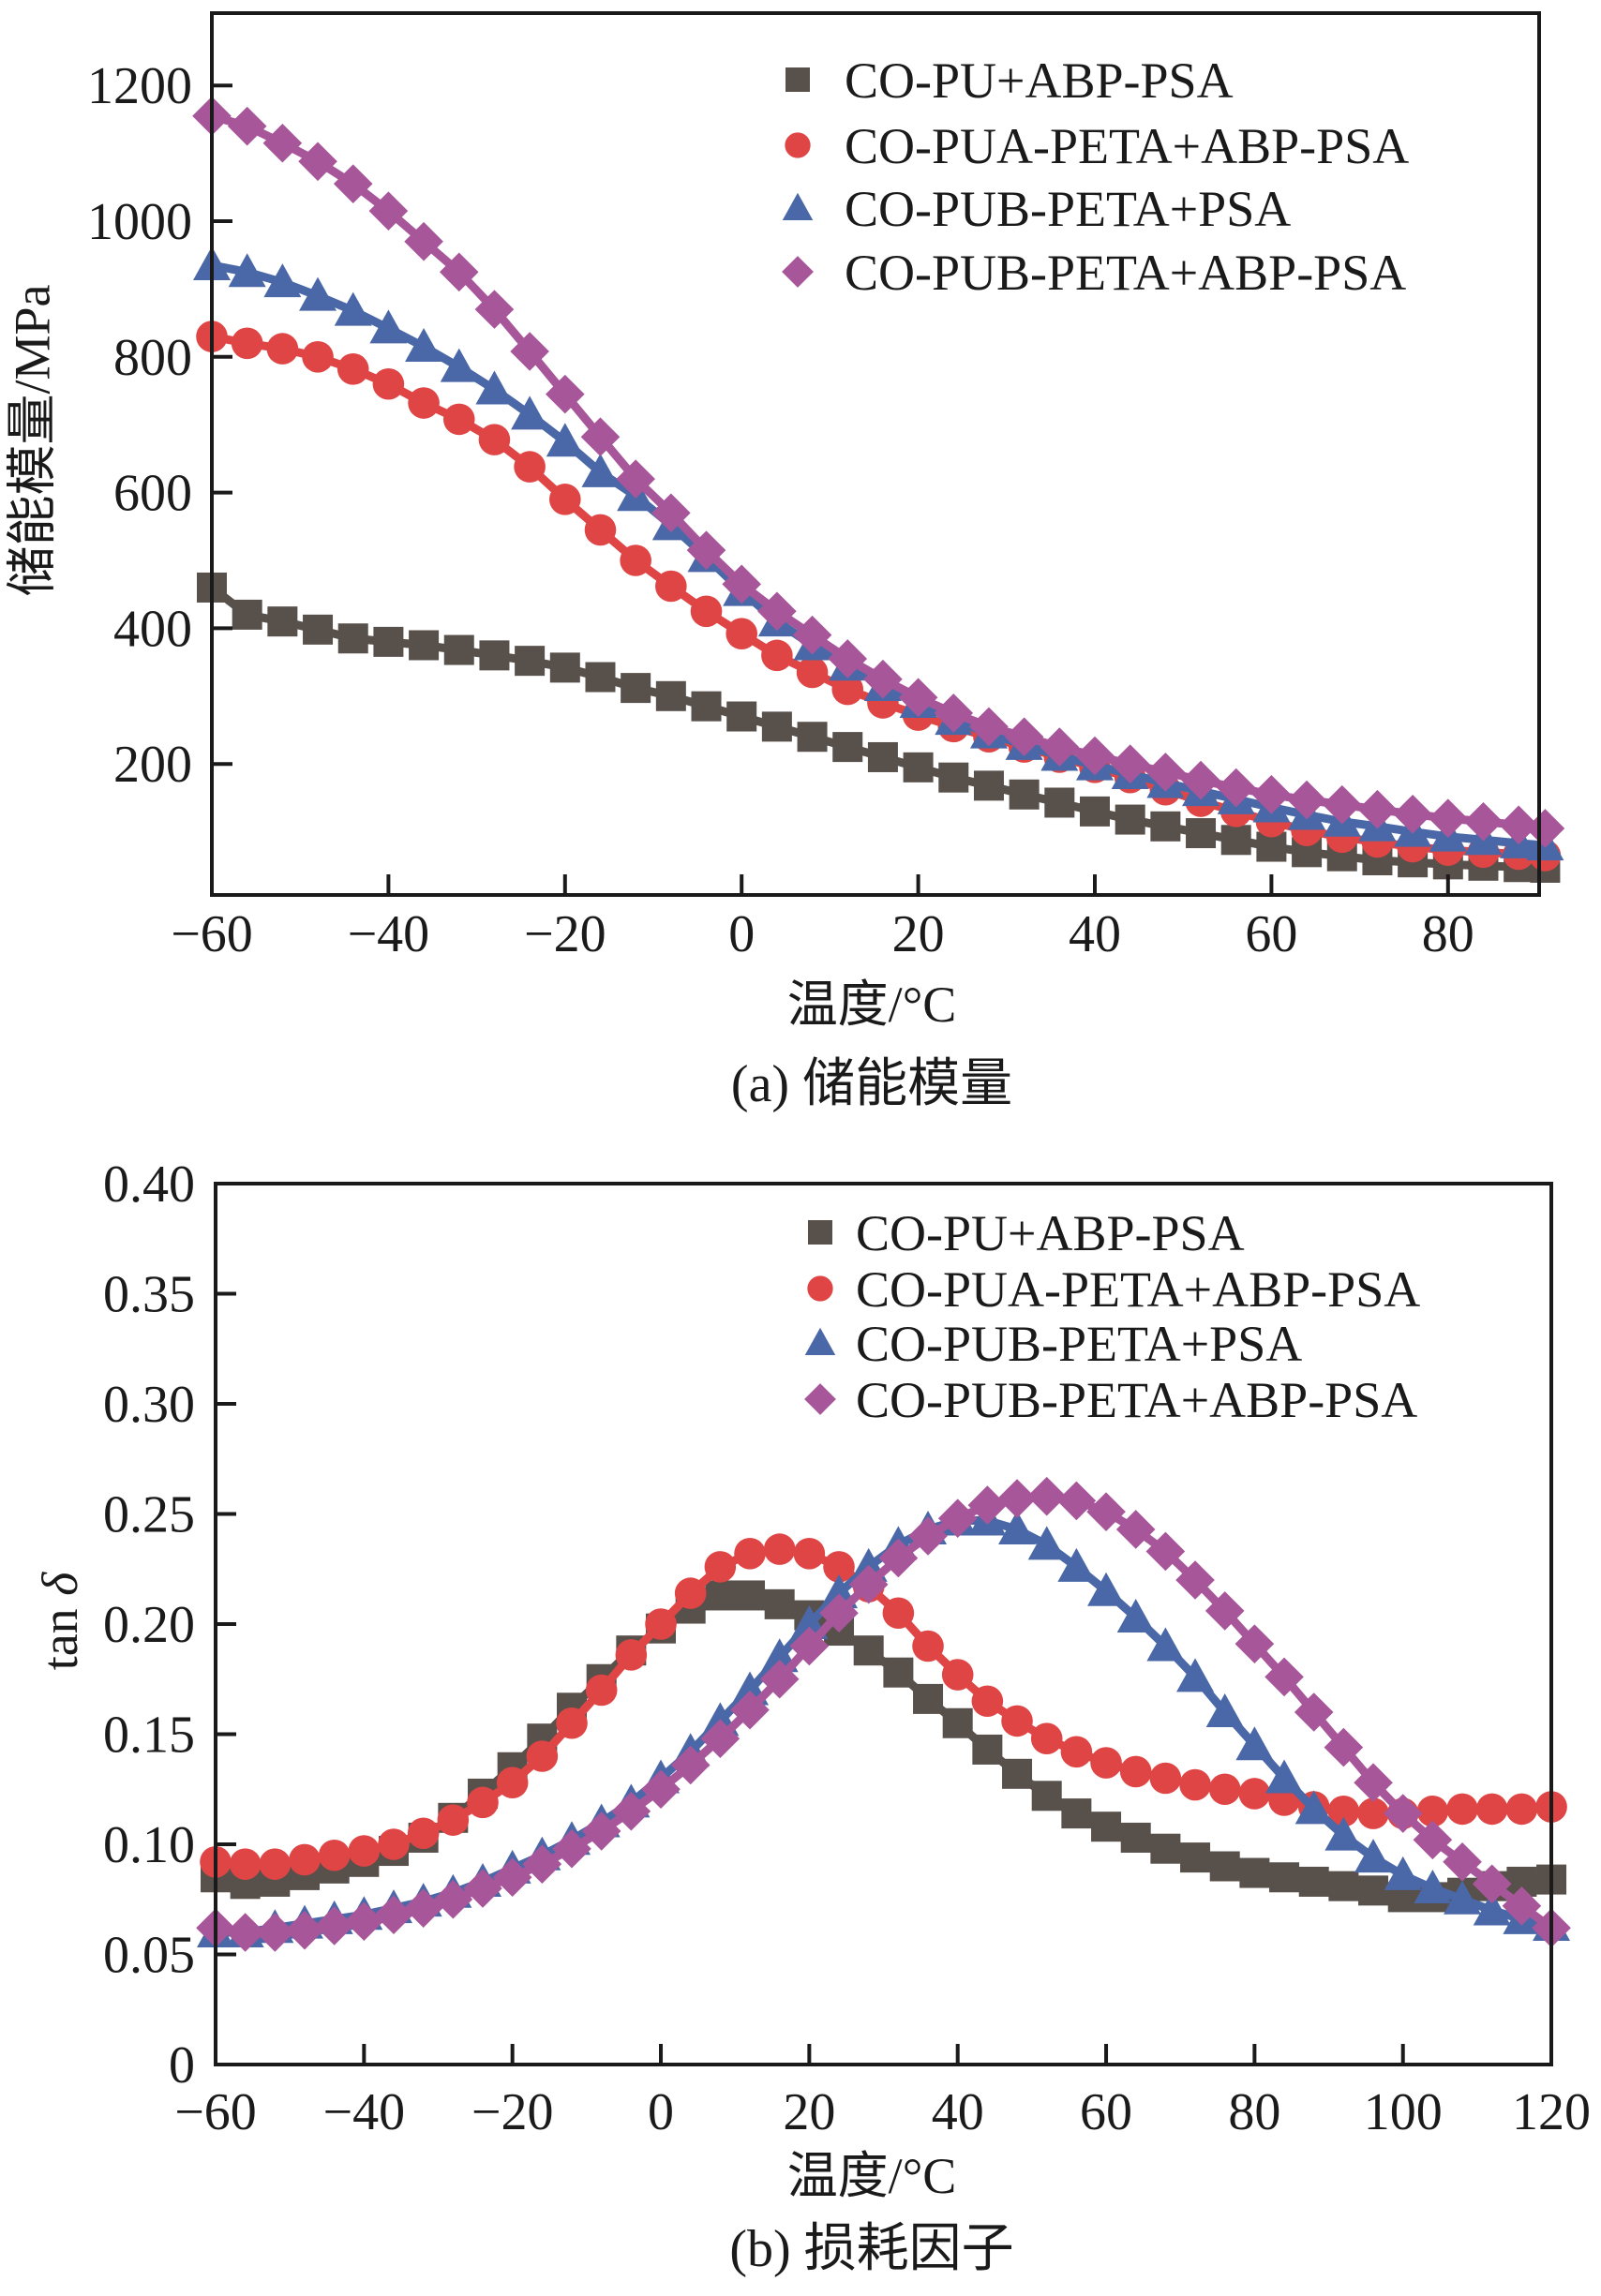  Describe the element at coordinates (1106, 2112) in the screenshot. I see `x-tick-label: 60` at that location.